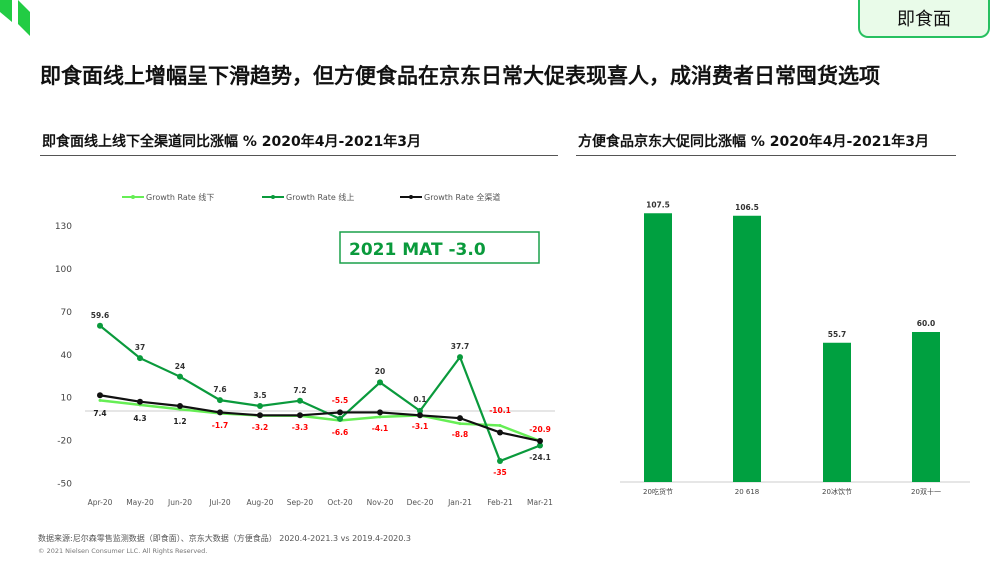 The image size is (1000, 563). What do you see at coordinates (180, 197) in the screenshot?
I see `legend-label: Growth Rate 线下` at bounding box center [180, 197].